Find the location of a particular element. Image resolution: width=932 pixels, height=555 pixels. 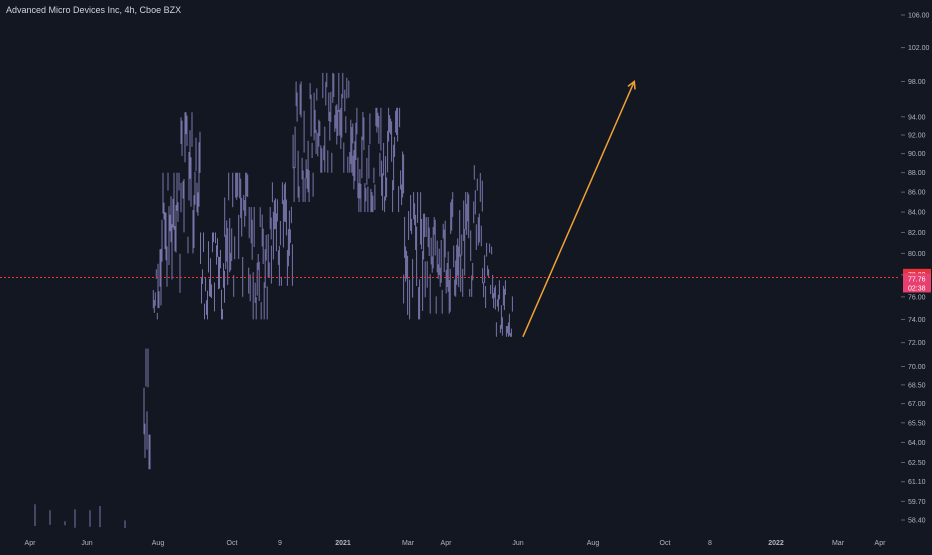

y-tick-label: 92.00 is located at coordinates (917, 135).